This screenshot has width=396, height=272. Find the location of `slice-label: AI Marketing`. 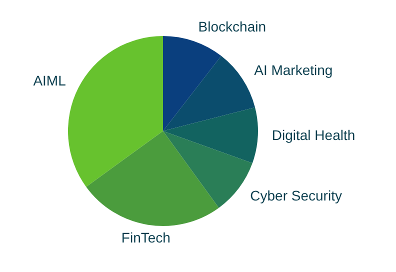

slice-label: AI Marketing is located at coordinates (293, 70).